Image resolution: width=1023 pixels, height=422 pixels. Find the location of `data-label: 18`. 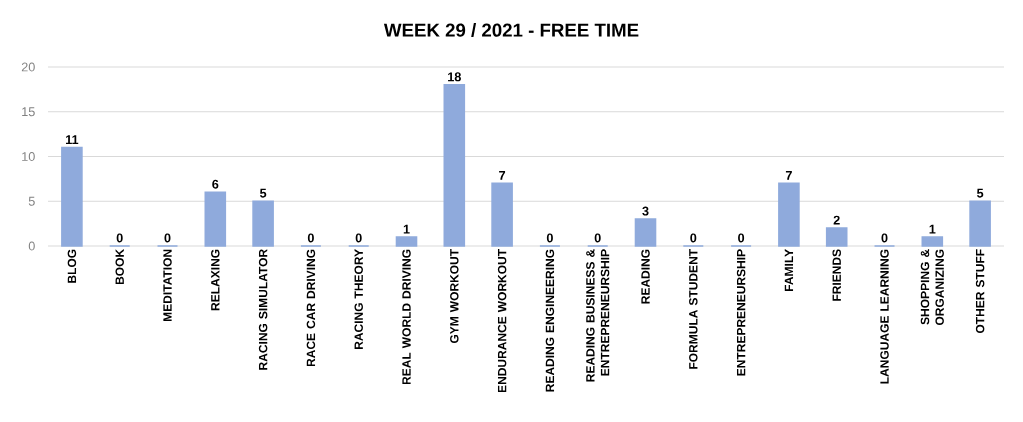

data-label: 18 is located at coordinates (454, 77).